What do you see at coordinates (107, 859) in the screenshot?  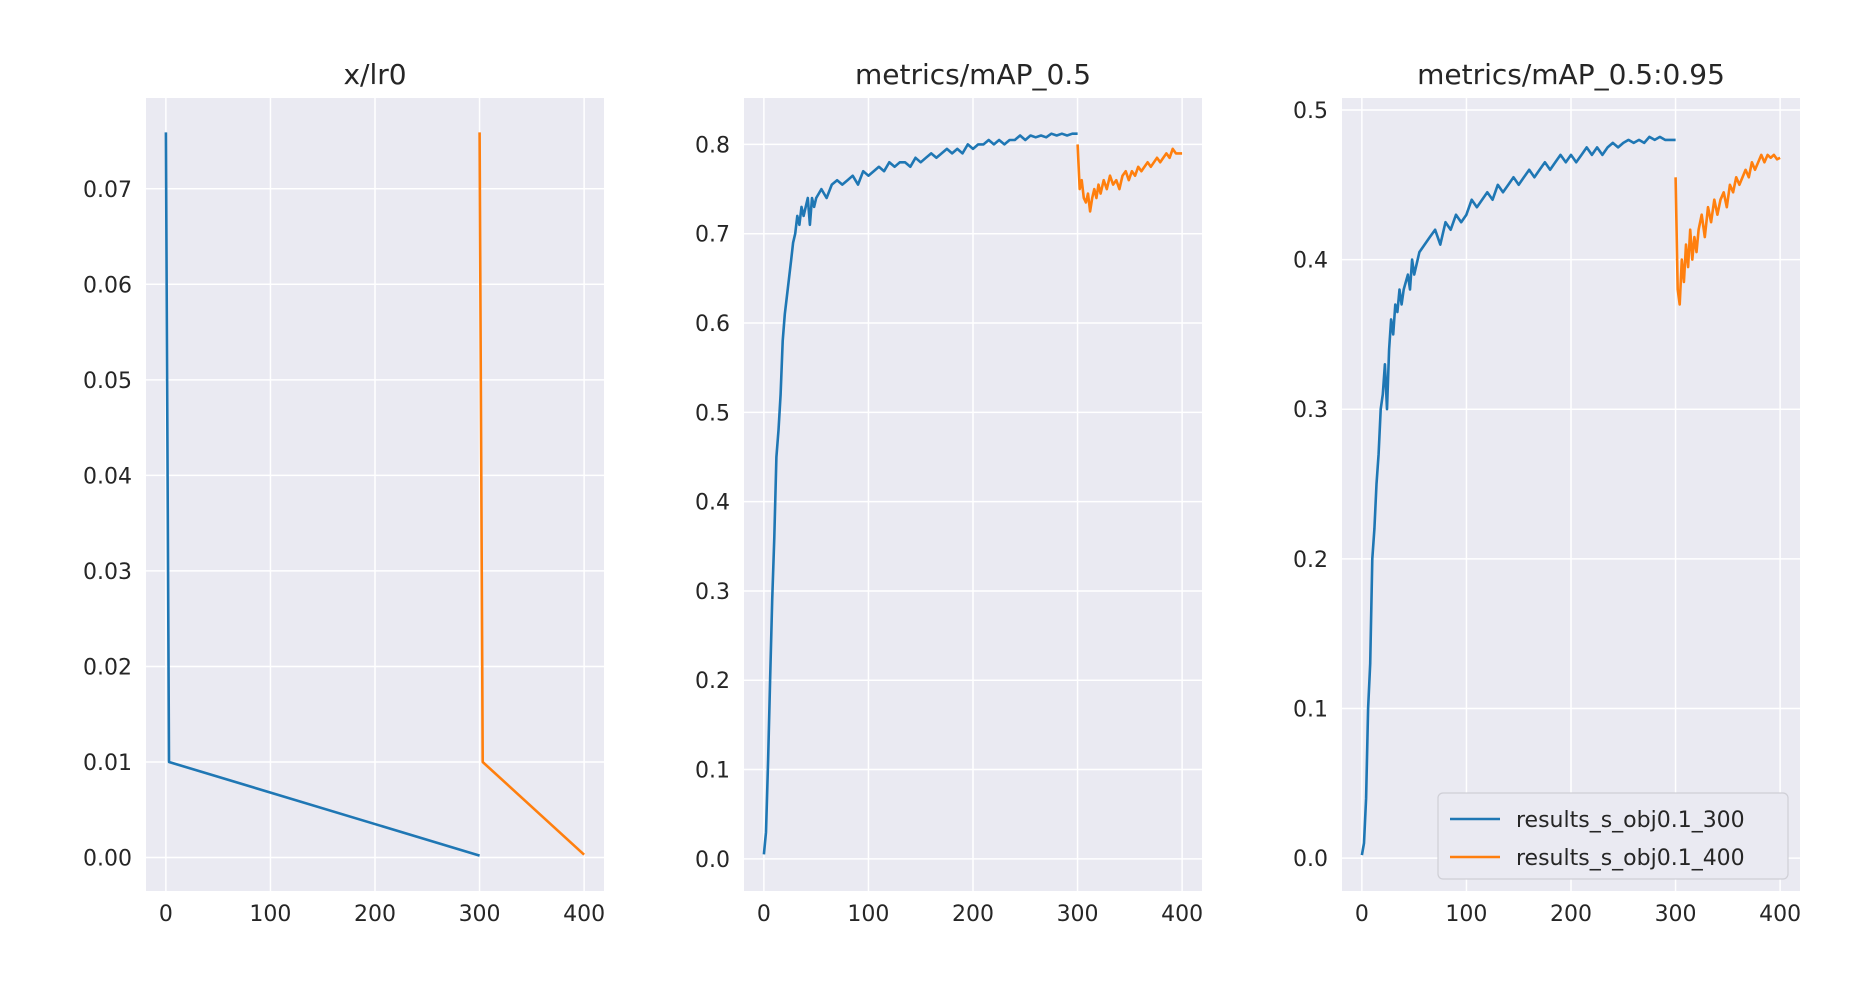 I see `y-tick-label: 0.00` at bounding box center [107, 859].